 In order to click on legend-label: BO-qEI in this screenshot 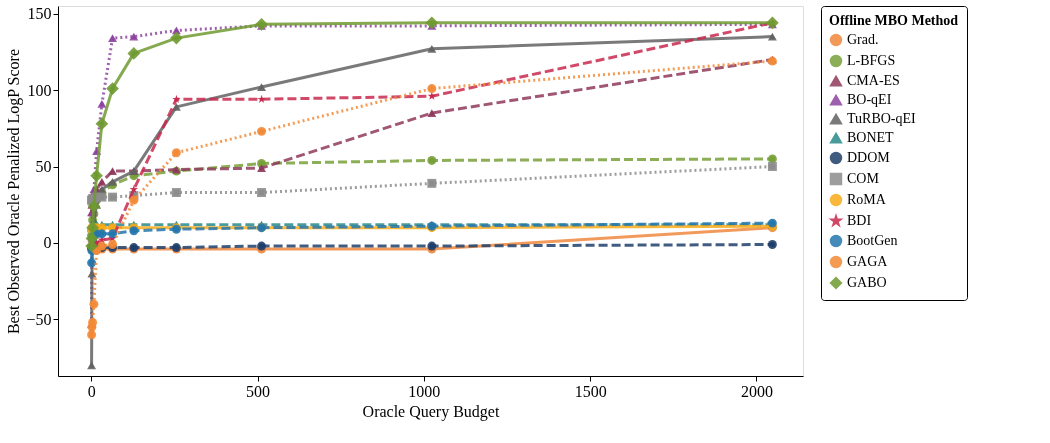, I will do `click(869, 99)`.